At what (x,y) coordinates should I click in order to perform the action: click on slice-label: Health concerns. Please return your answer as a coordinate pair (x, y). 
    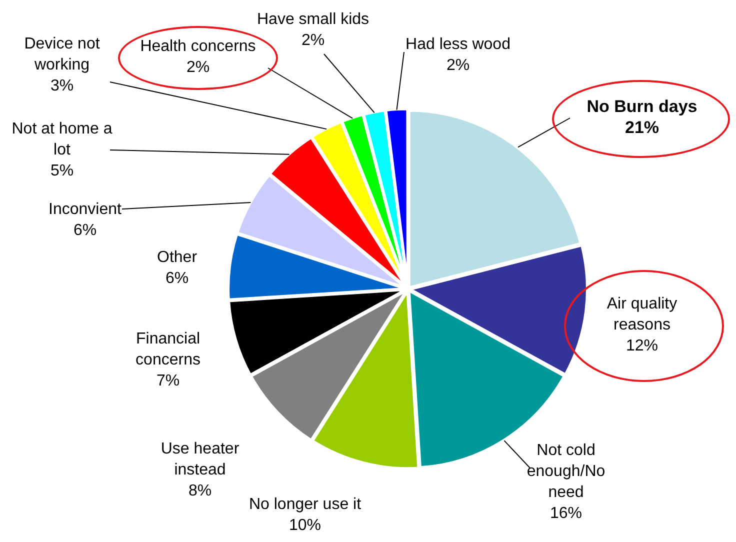
    Looking at the image, I should click on (198, 46).